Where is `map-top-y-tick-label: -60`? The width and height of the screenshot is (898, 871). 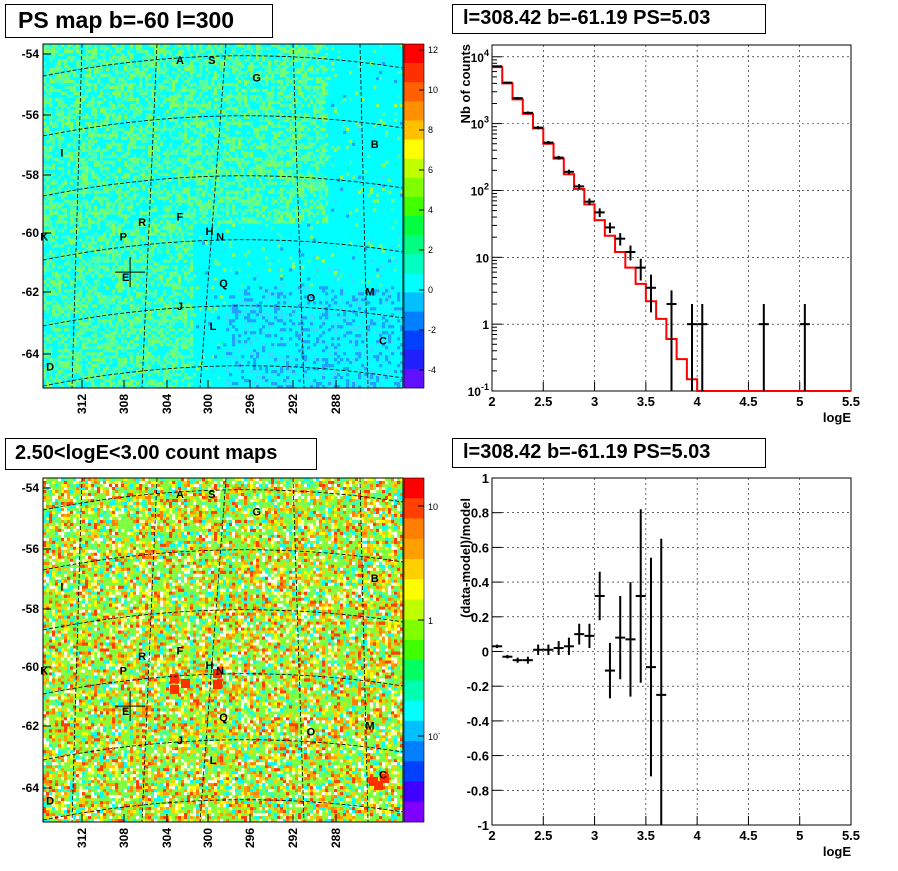 map-top-y-tick-label: -60 is located at coordinates (31, 233).